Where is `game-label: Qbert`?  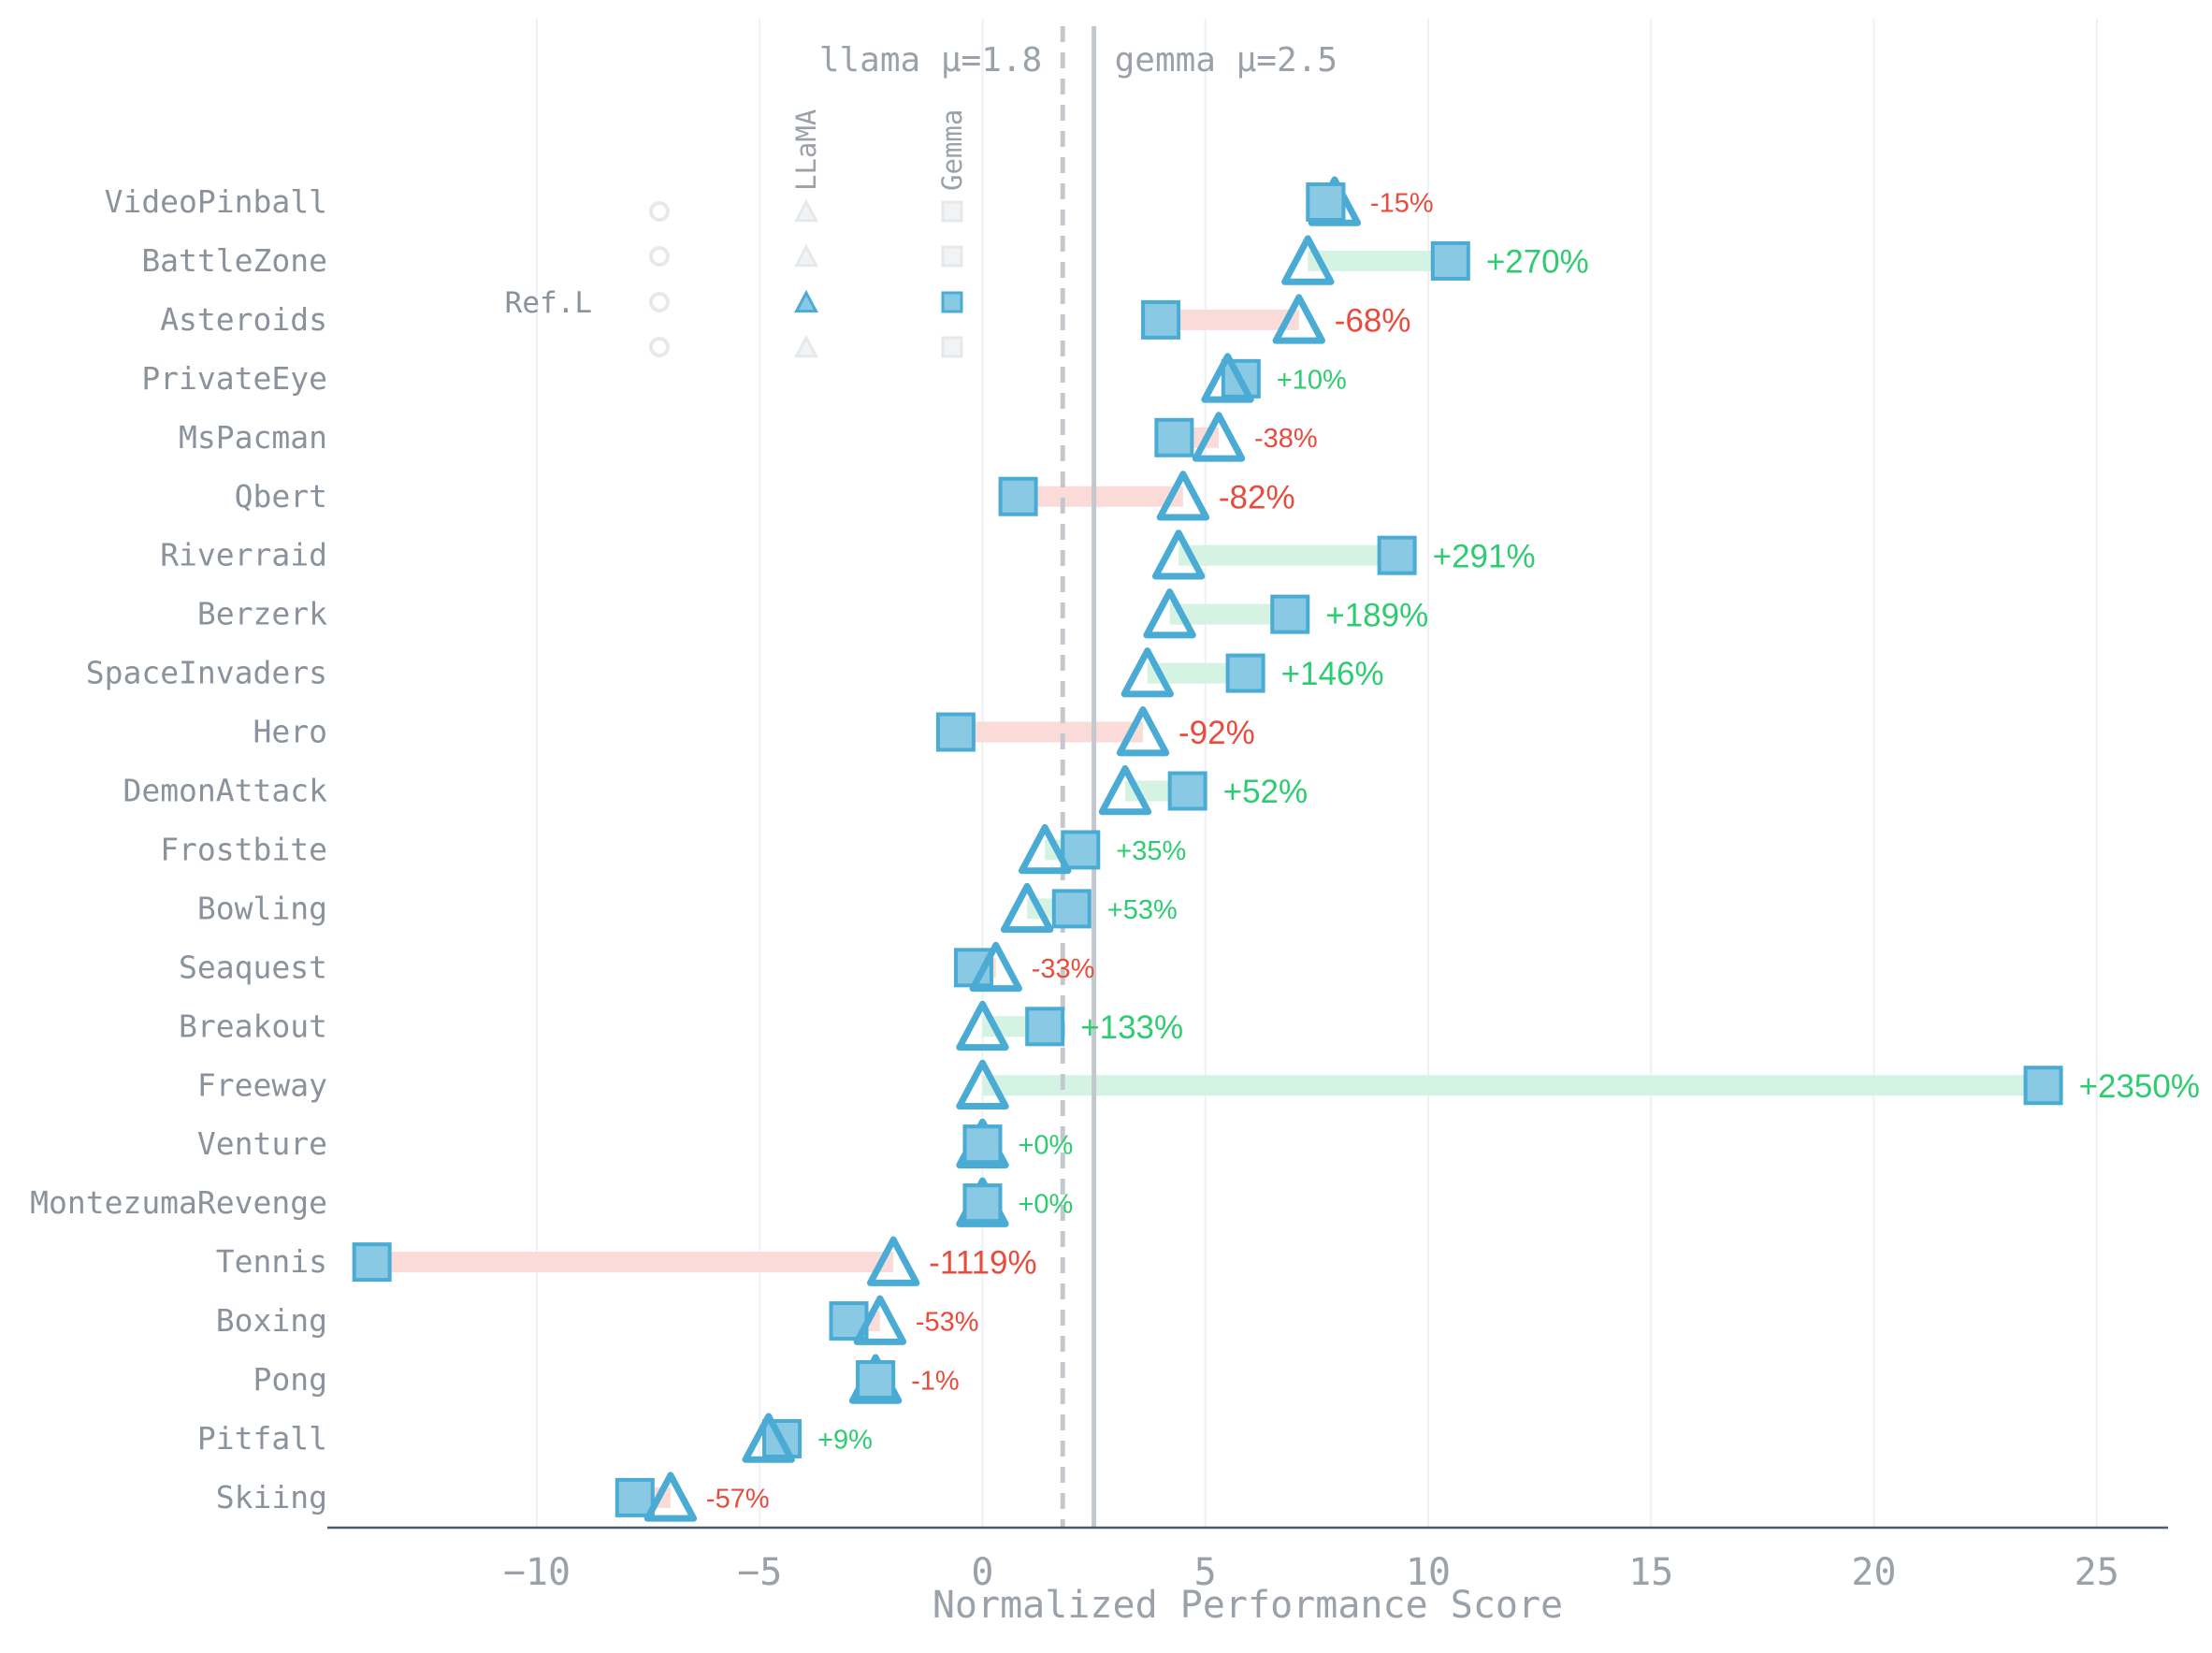
game-label: Qbert is located at coordinates (281, 496).